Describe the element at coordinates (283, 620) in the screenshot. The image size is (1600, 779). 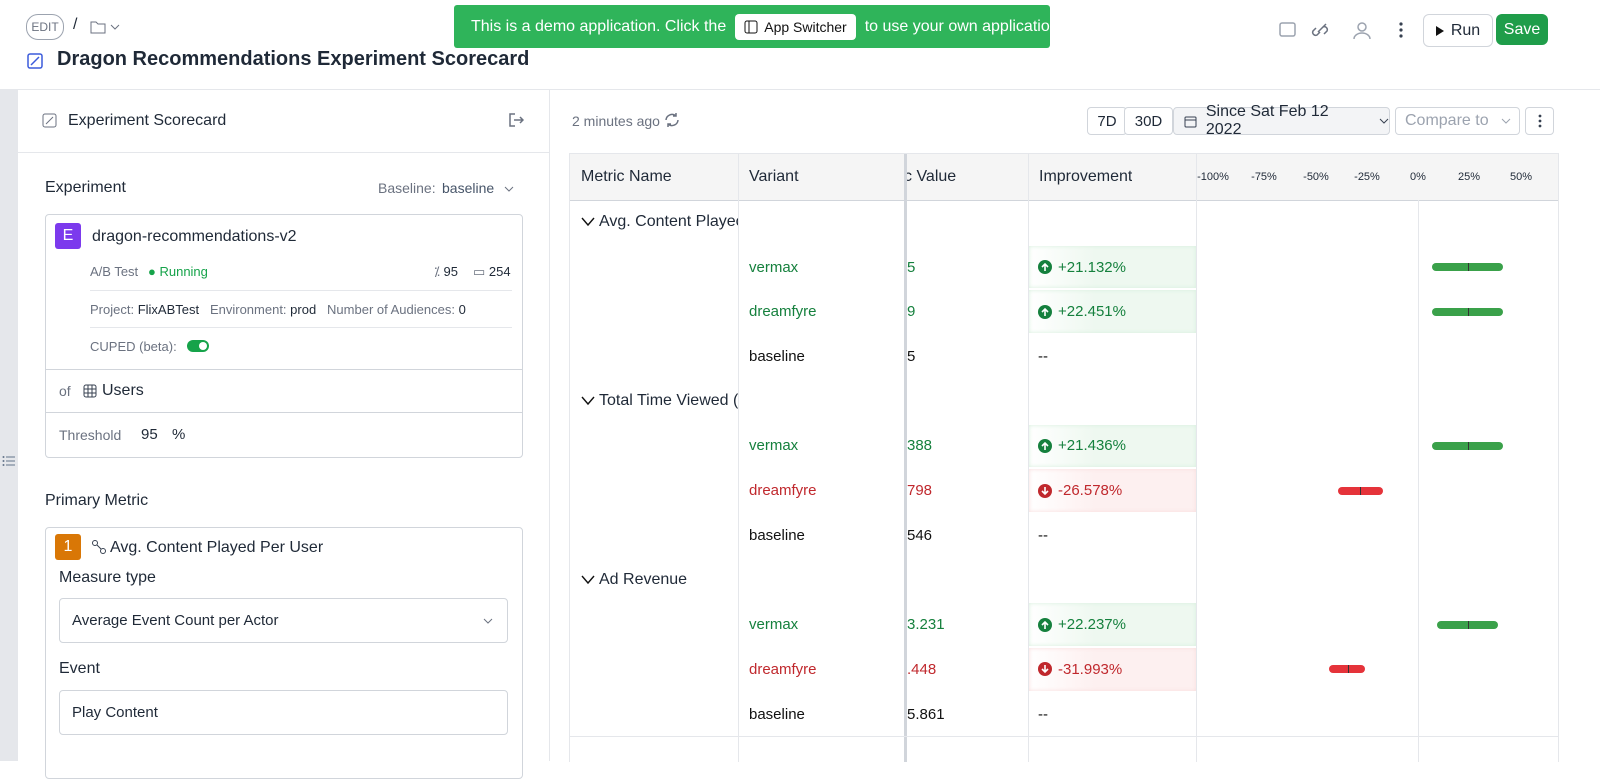
I see `measure-type-select: Average Event Count per Actor` at that location.